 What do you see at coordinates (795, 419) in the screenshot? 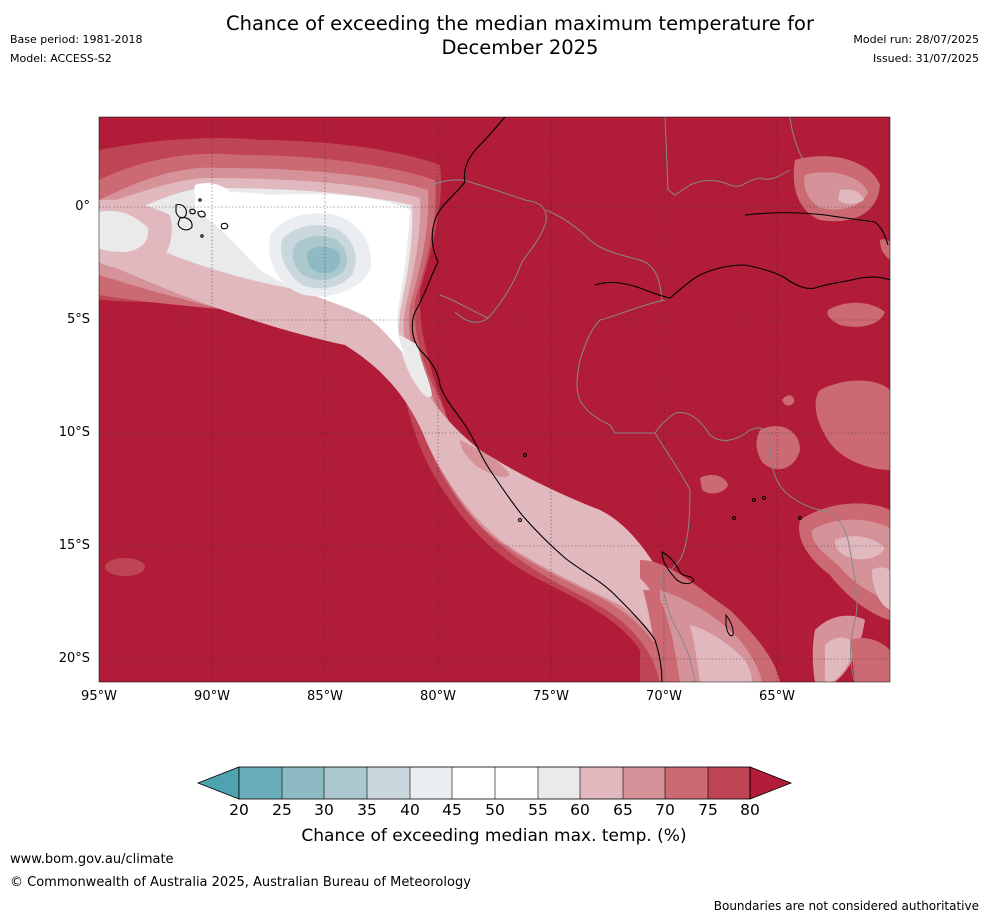
I see `brazil-patches` at bounding box center [795, 419].